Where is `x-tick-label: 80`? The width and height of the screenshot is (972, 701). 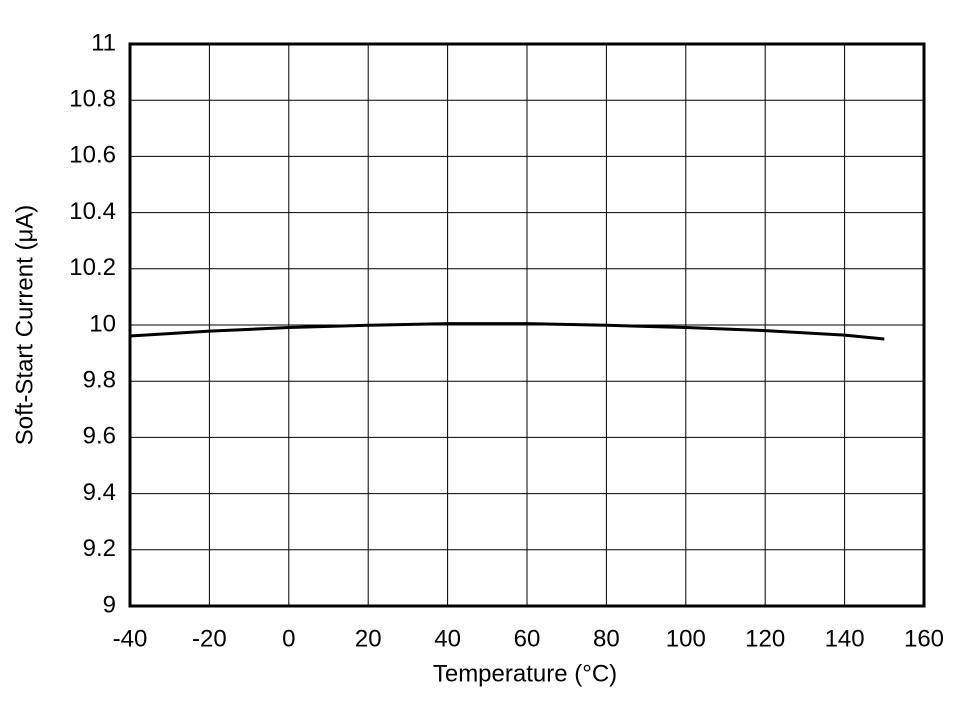
x-tick-label: 80 is located at coordinates (606, 638).